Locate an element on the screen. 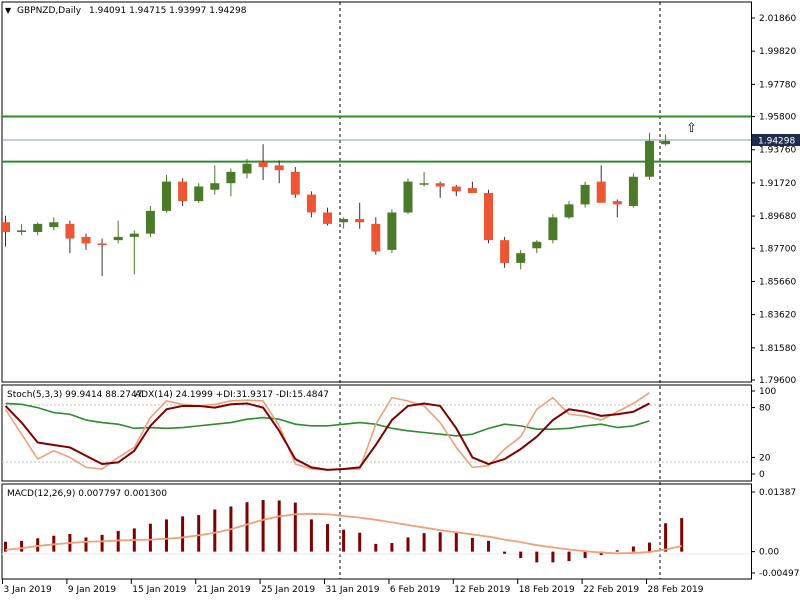 The height and width of the screenshot is (600, 800). chart-title: GBPNZD,Daily is located at coordinates (49, 11).